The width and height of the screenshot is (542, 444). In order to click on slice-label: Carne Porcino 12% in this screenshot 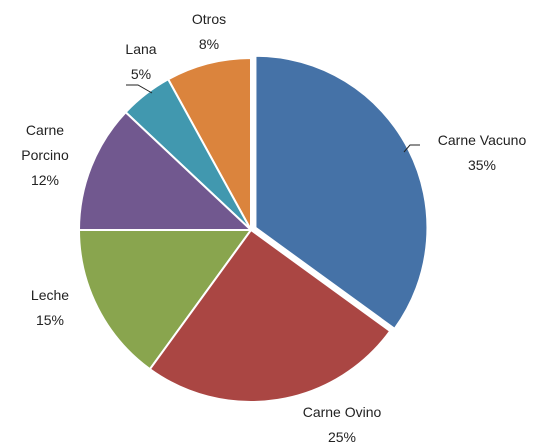, I will do `click(45, 155)`.